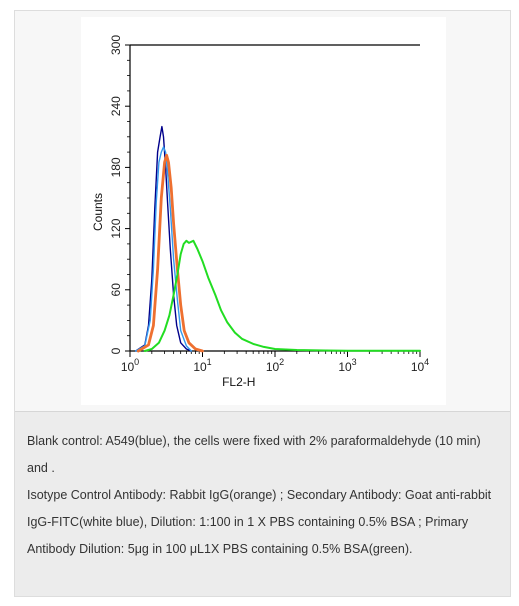  I want to click on x-tick-label: 10⁴, so click(420, 365).